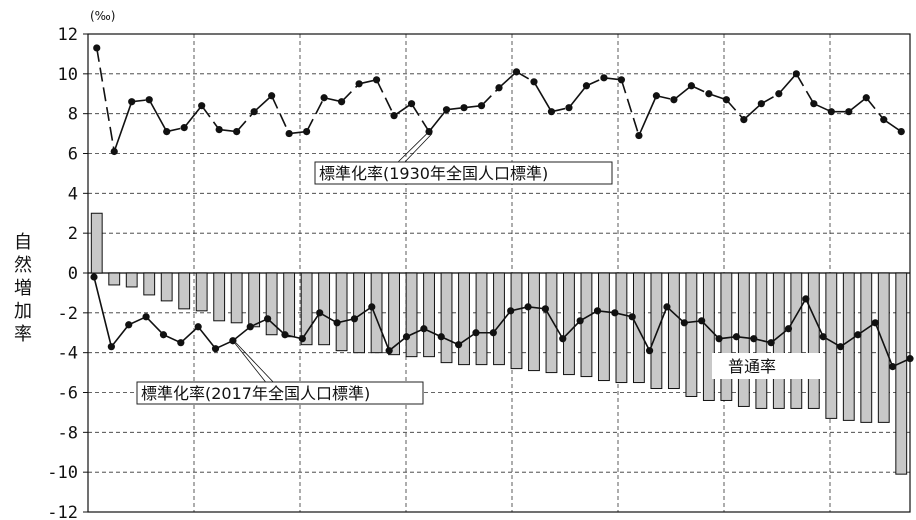 The height and width of the screenshot is (520, 916). What do you see at coordinates (68, 314) in the screenshot?
I see `y-tick-label: -2` at bounding box center [68, 314].